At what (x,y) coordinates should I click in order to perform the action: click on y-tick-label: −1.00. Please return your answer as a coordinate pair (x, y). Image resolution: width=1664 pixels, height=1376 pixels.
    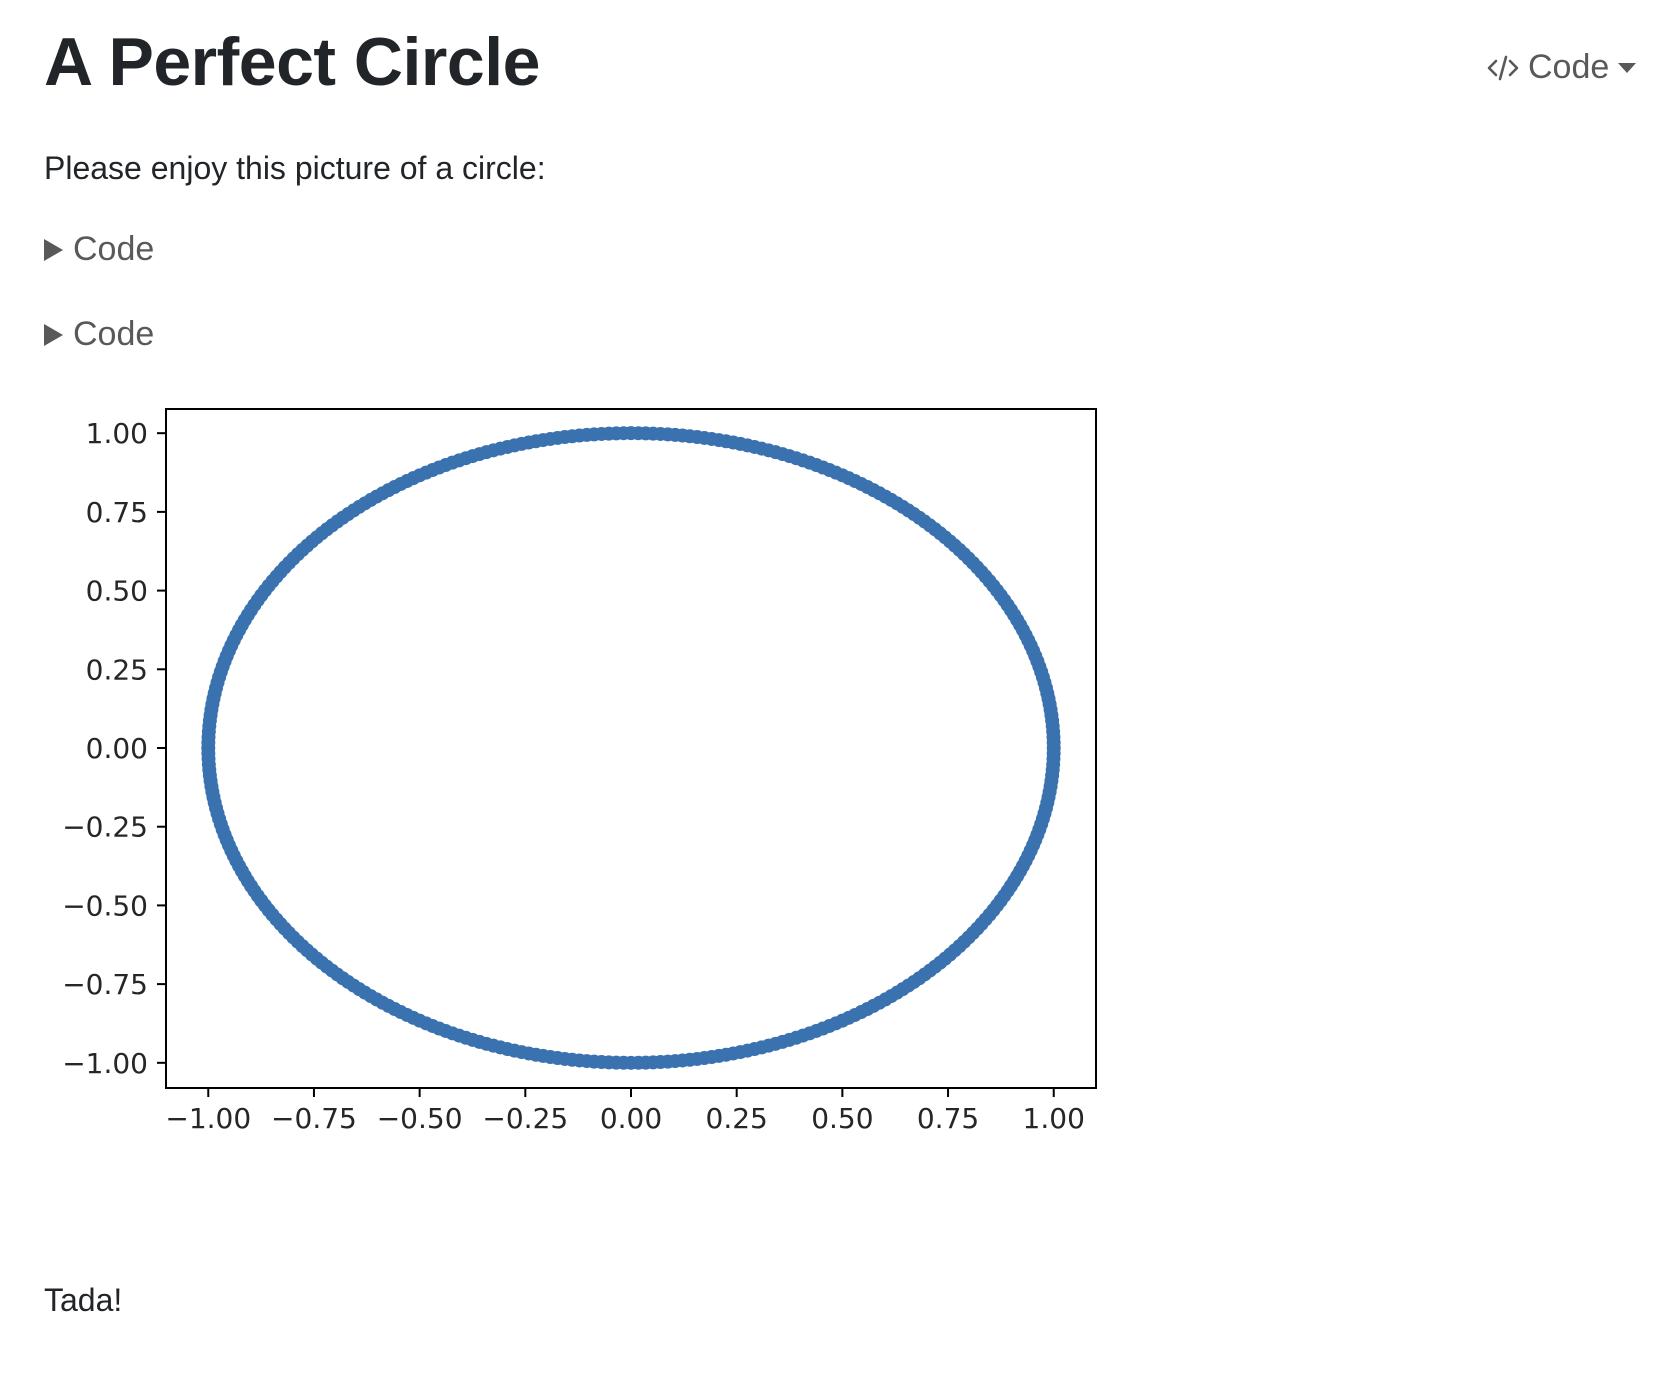
    Looking at the image, I should click on (105, 1063).